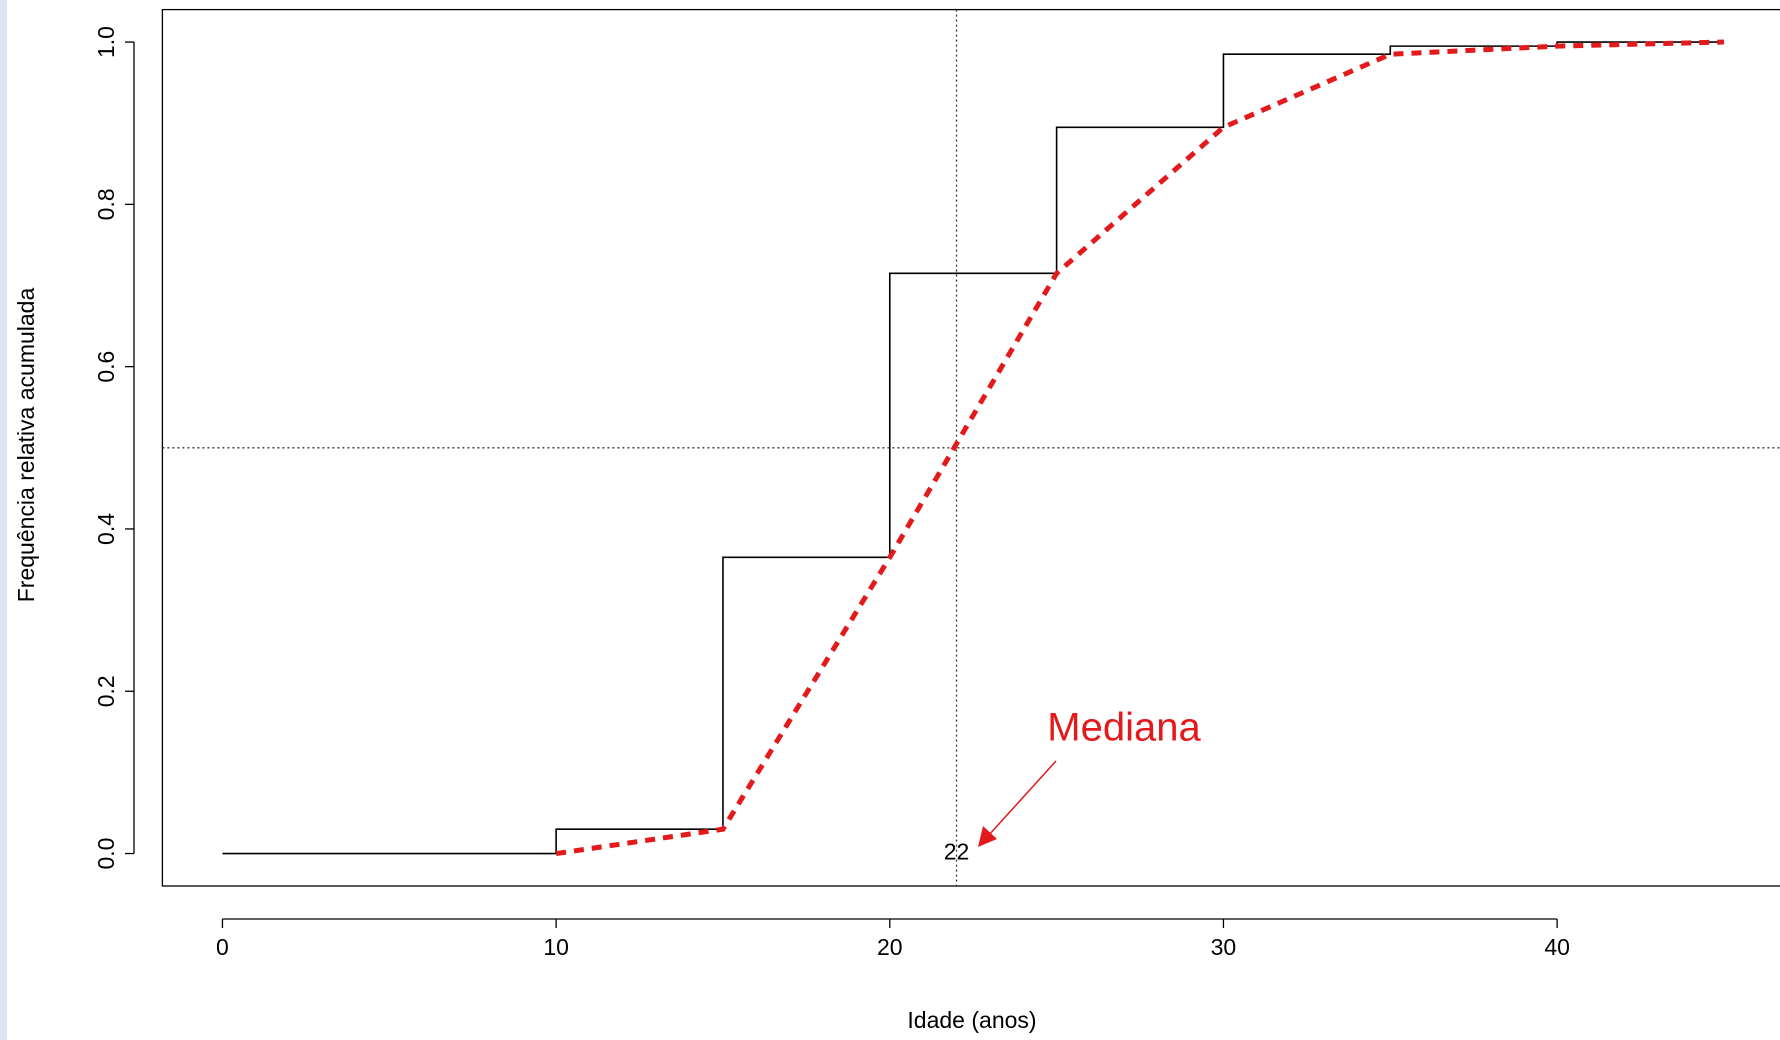  What do you see at coordinates (987, 836) in the screenshot?
I see `annotation-arrowhead` at bounding box center [987, 836].